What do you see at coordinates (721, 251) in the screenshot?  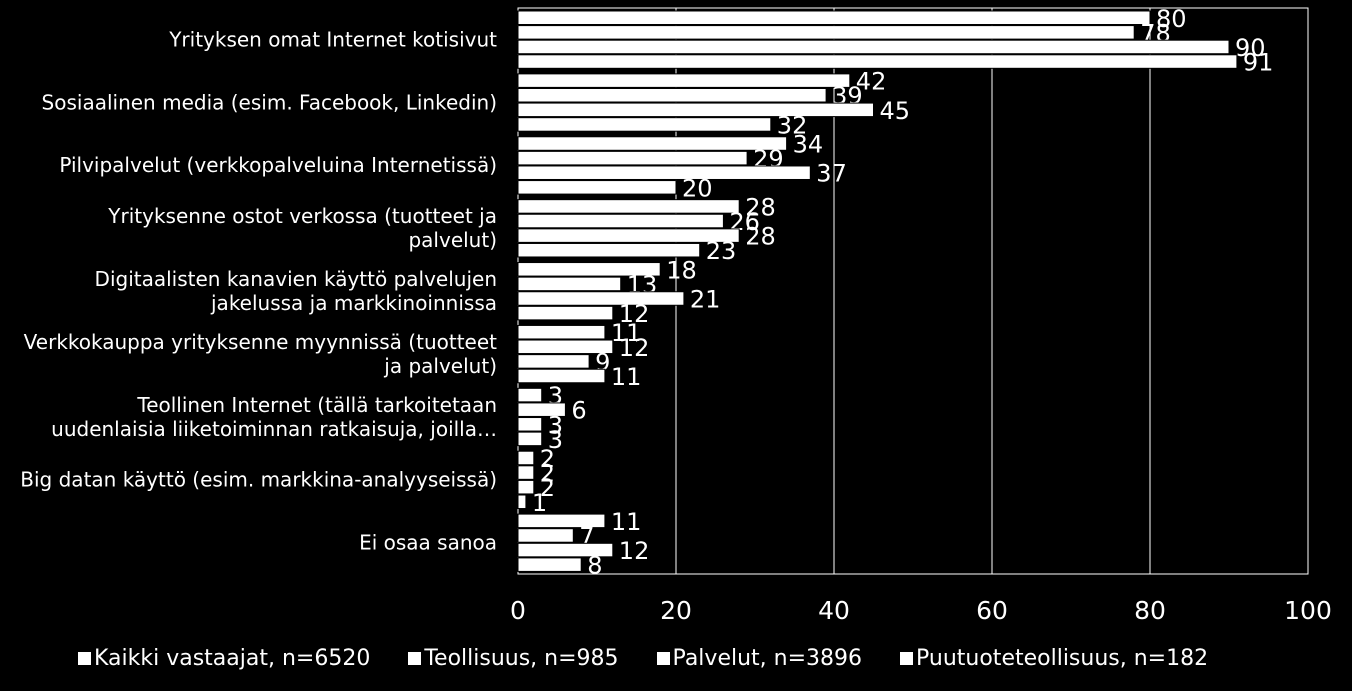 I see `data-label: 23` at bounding box center [721, 251].